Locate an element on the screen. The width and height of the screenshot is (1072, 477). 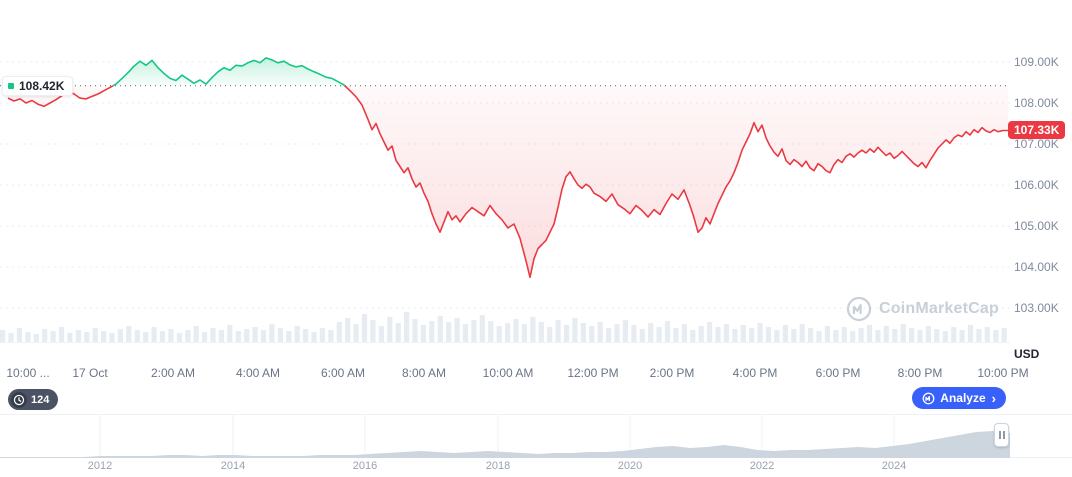
year-label: 2014 is located at coordinates (233, 466).